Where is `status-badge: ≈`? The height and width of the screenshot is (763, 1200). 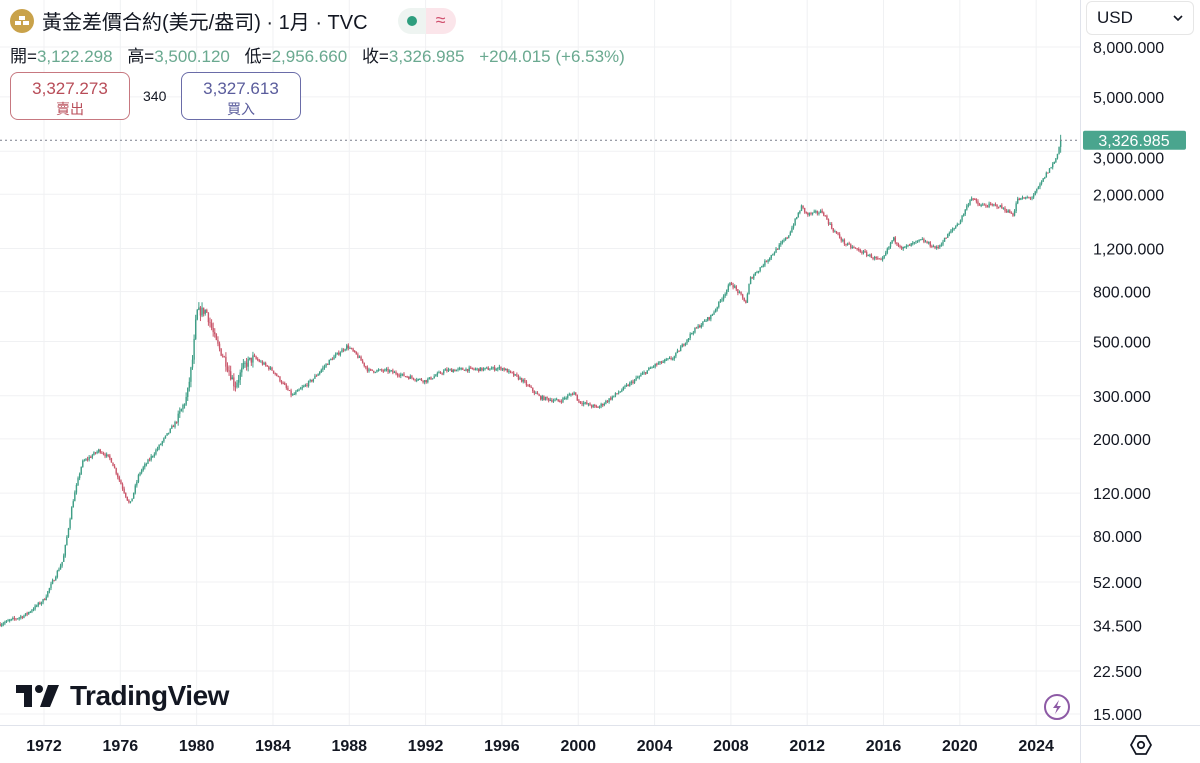 status-badge: ≈ is located at coordinates (426, 20).